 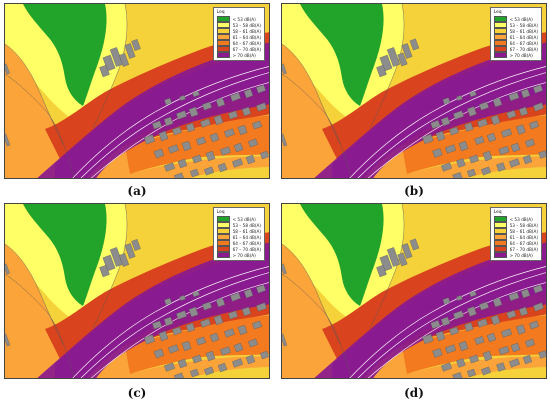 What do you see at coordinates (414, 393) in the screenshot?
I see `caption-d: (d)` at bounding box center [414, 393].